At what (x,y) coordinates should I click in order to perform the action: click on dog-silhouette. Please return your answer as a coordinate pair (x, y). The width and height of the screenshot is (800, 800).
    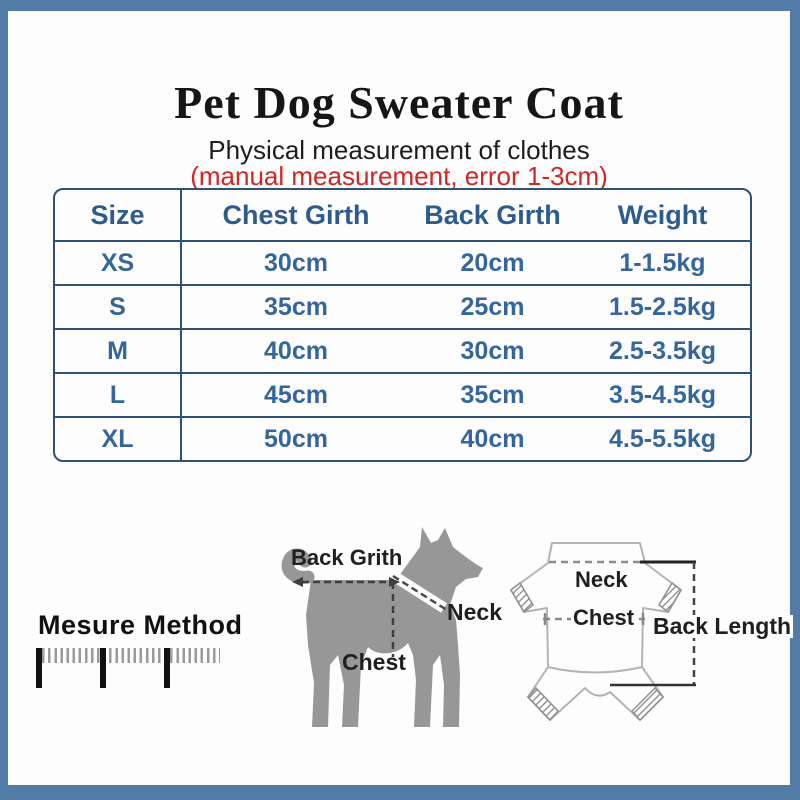
    Looking at the image, I should click on (394, 627).